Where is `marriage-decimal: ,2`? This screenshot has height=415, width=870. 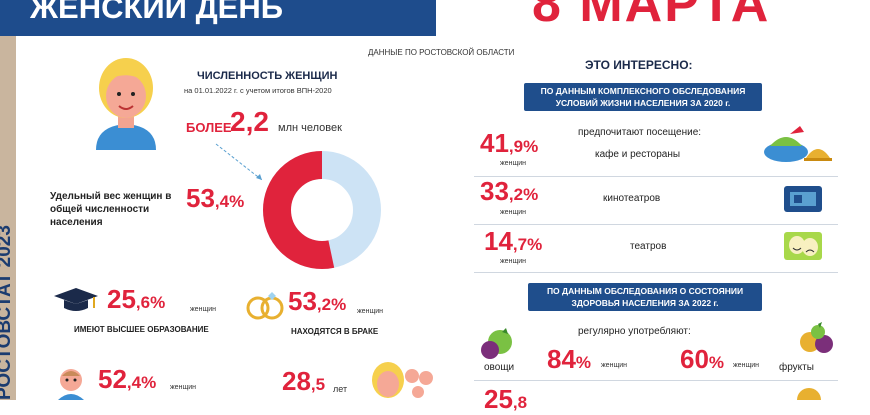
marriage-decimal: ,2 is located at coordinates (324, 304).